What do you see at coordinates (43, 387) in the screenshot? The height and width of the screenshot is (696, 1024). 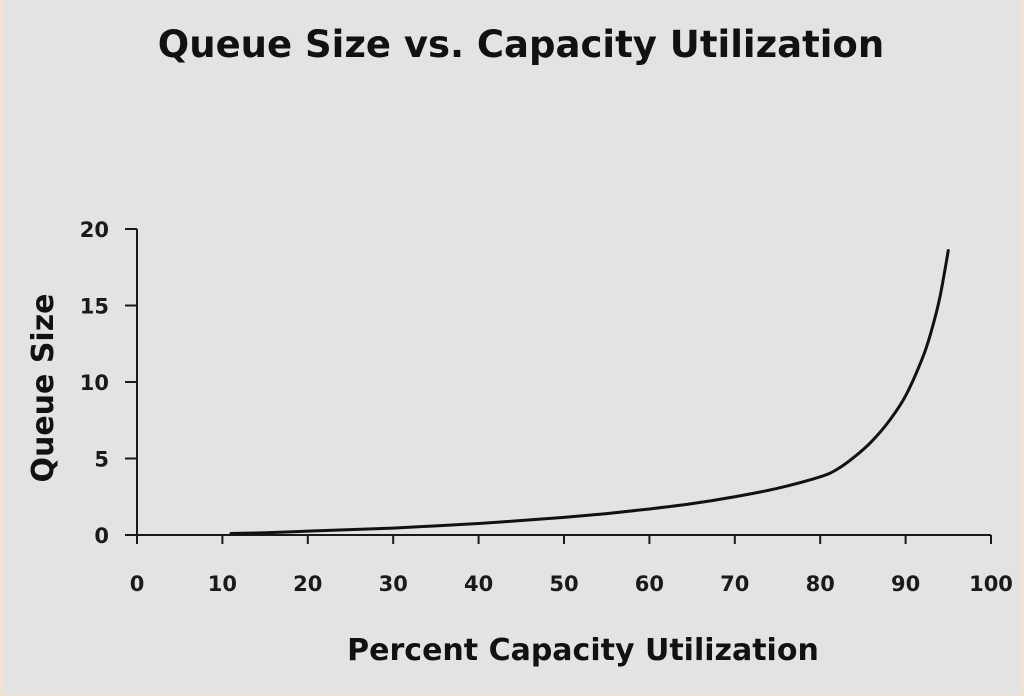 I see `y-axis-title: Queue Size` at bounding box center [43, 387].